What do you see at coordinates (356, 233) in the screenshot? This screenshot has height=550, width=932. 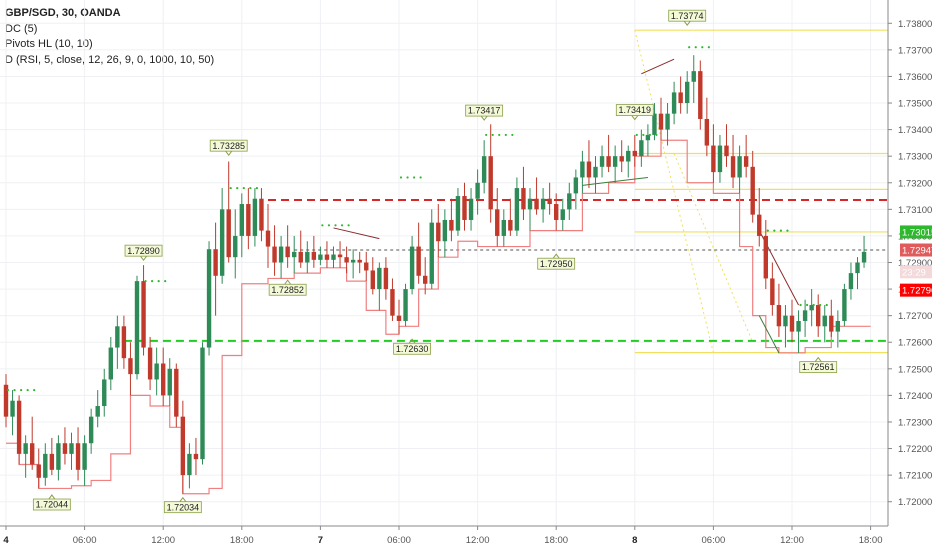 I see `divergence-line` at bounding box center [356, 233].